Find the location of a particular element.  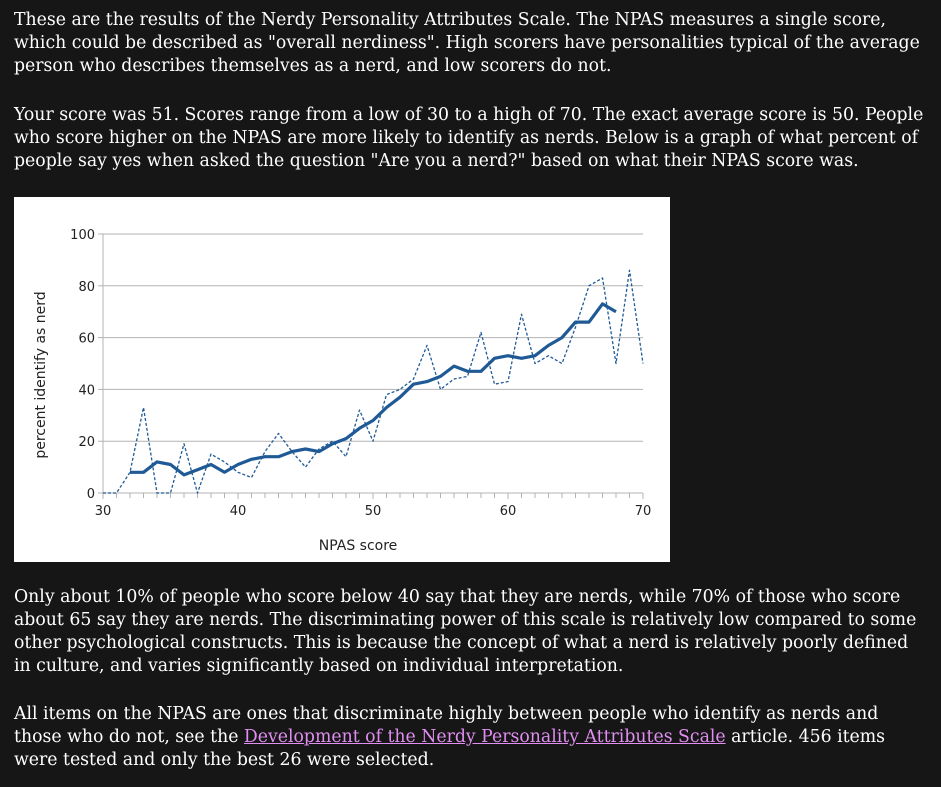

x-tick-label: 70 is located at coordinates (643, 511).